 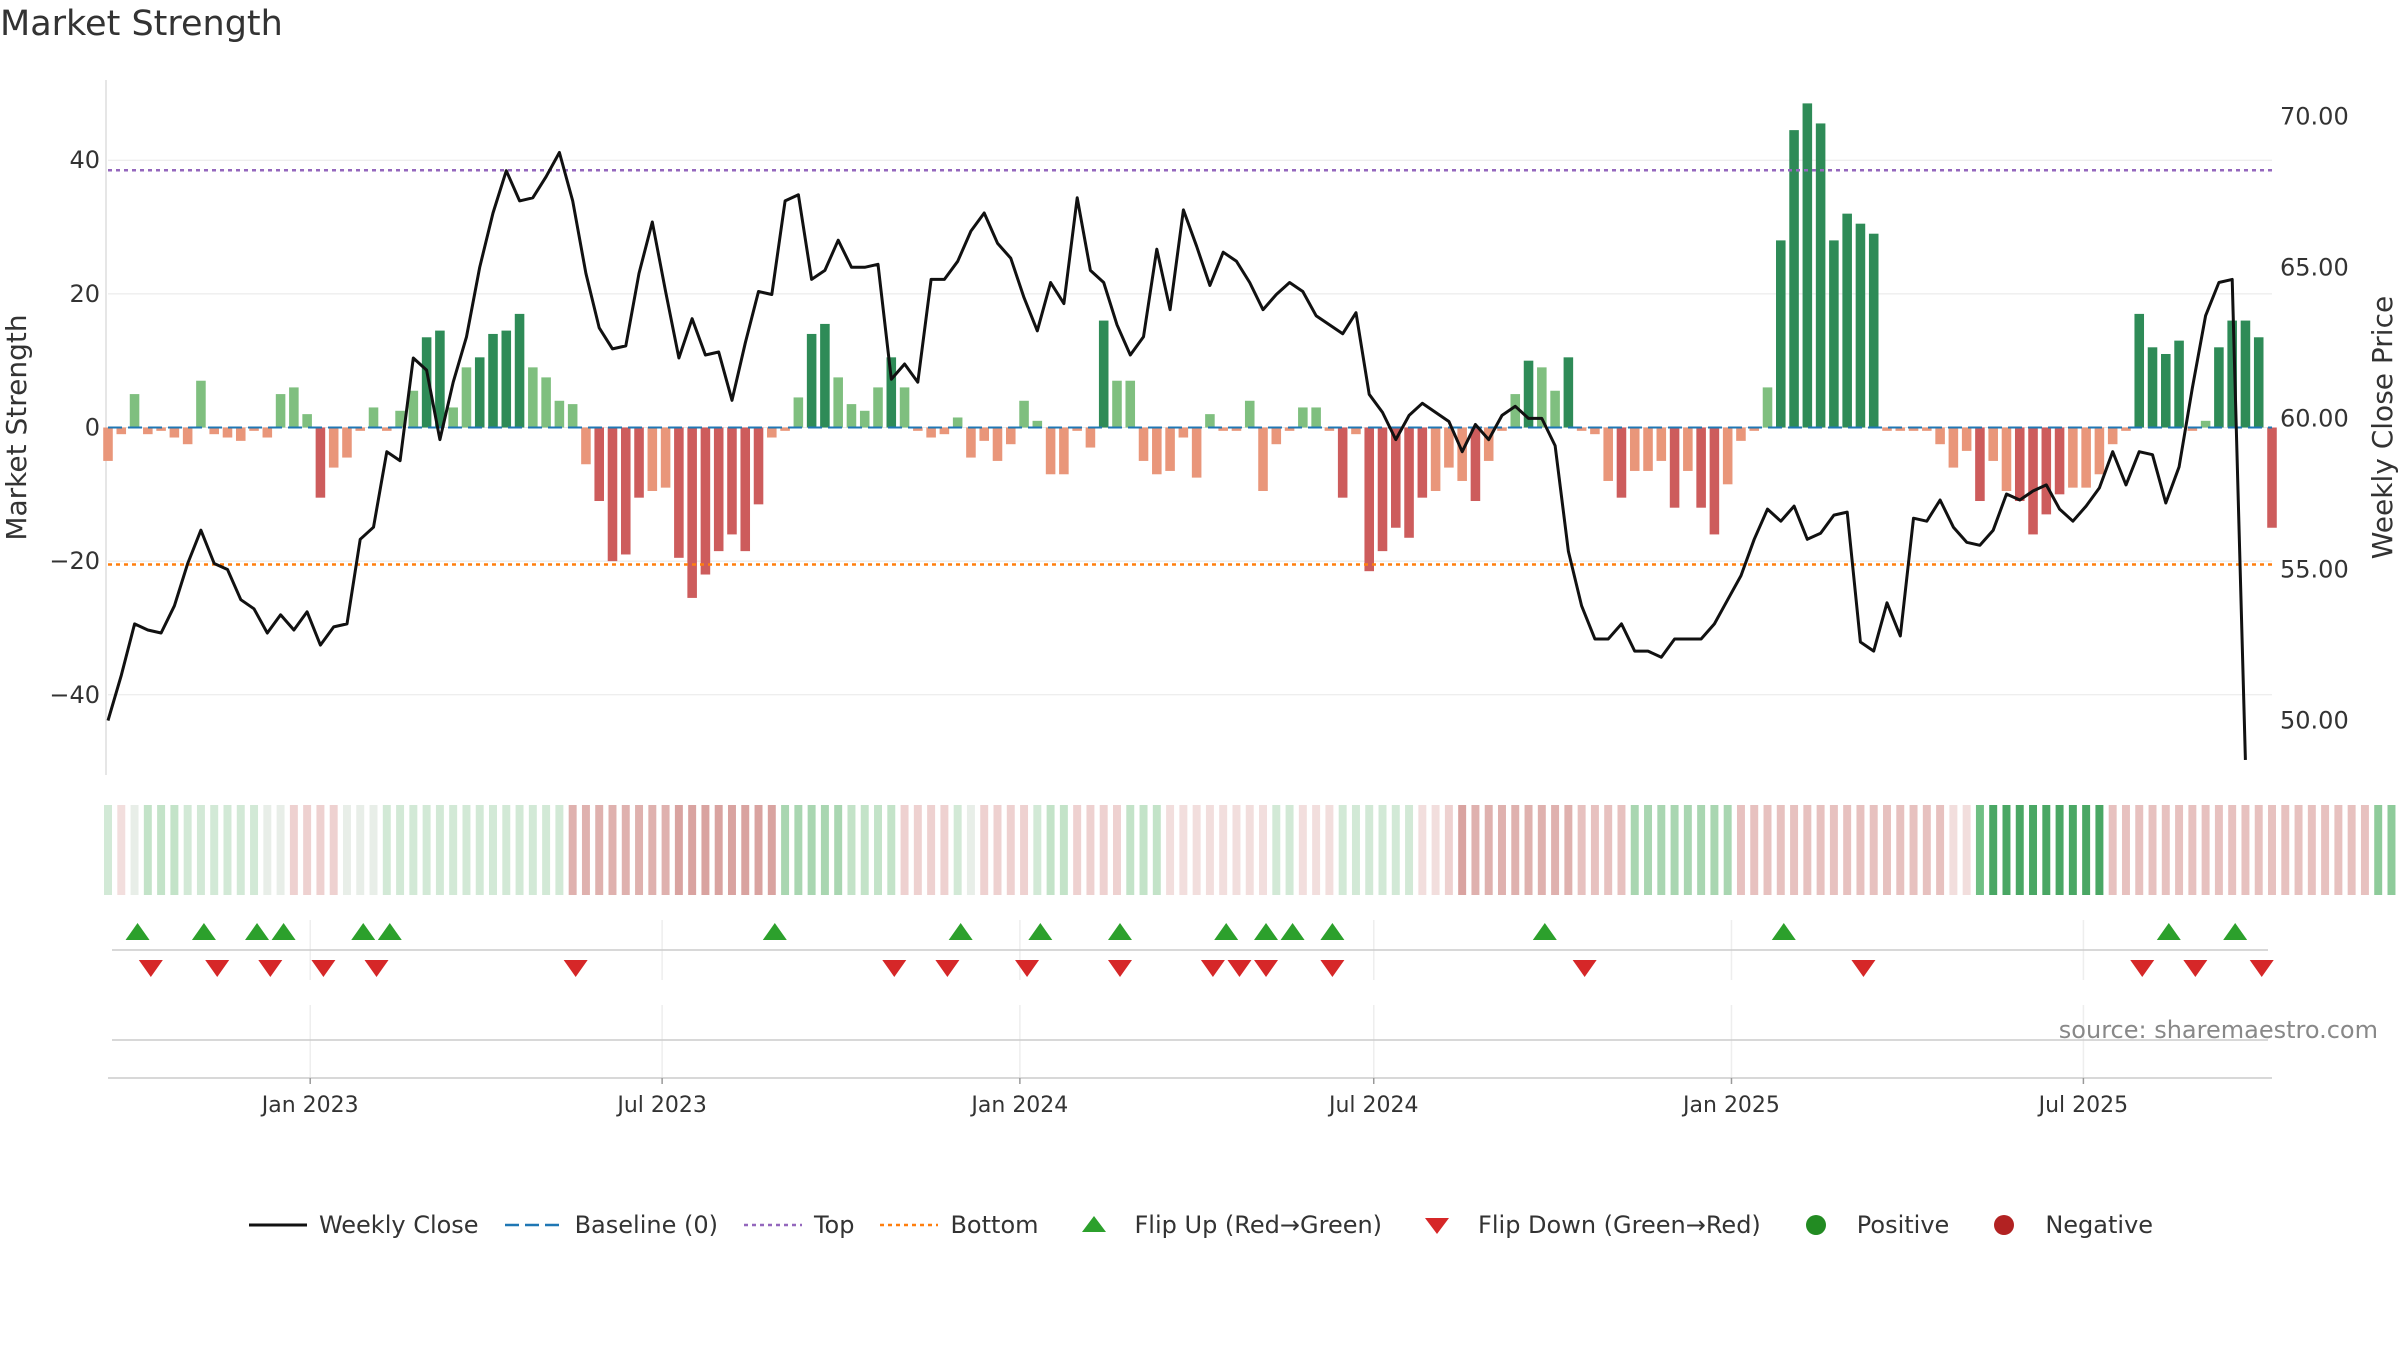 What do you see at coordinates (16, 427) in the screenshot?
I see `y-axis-title: Market Strength` at bounding box center [16, 427].